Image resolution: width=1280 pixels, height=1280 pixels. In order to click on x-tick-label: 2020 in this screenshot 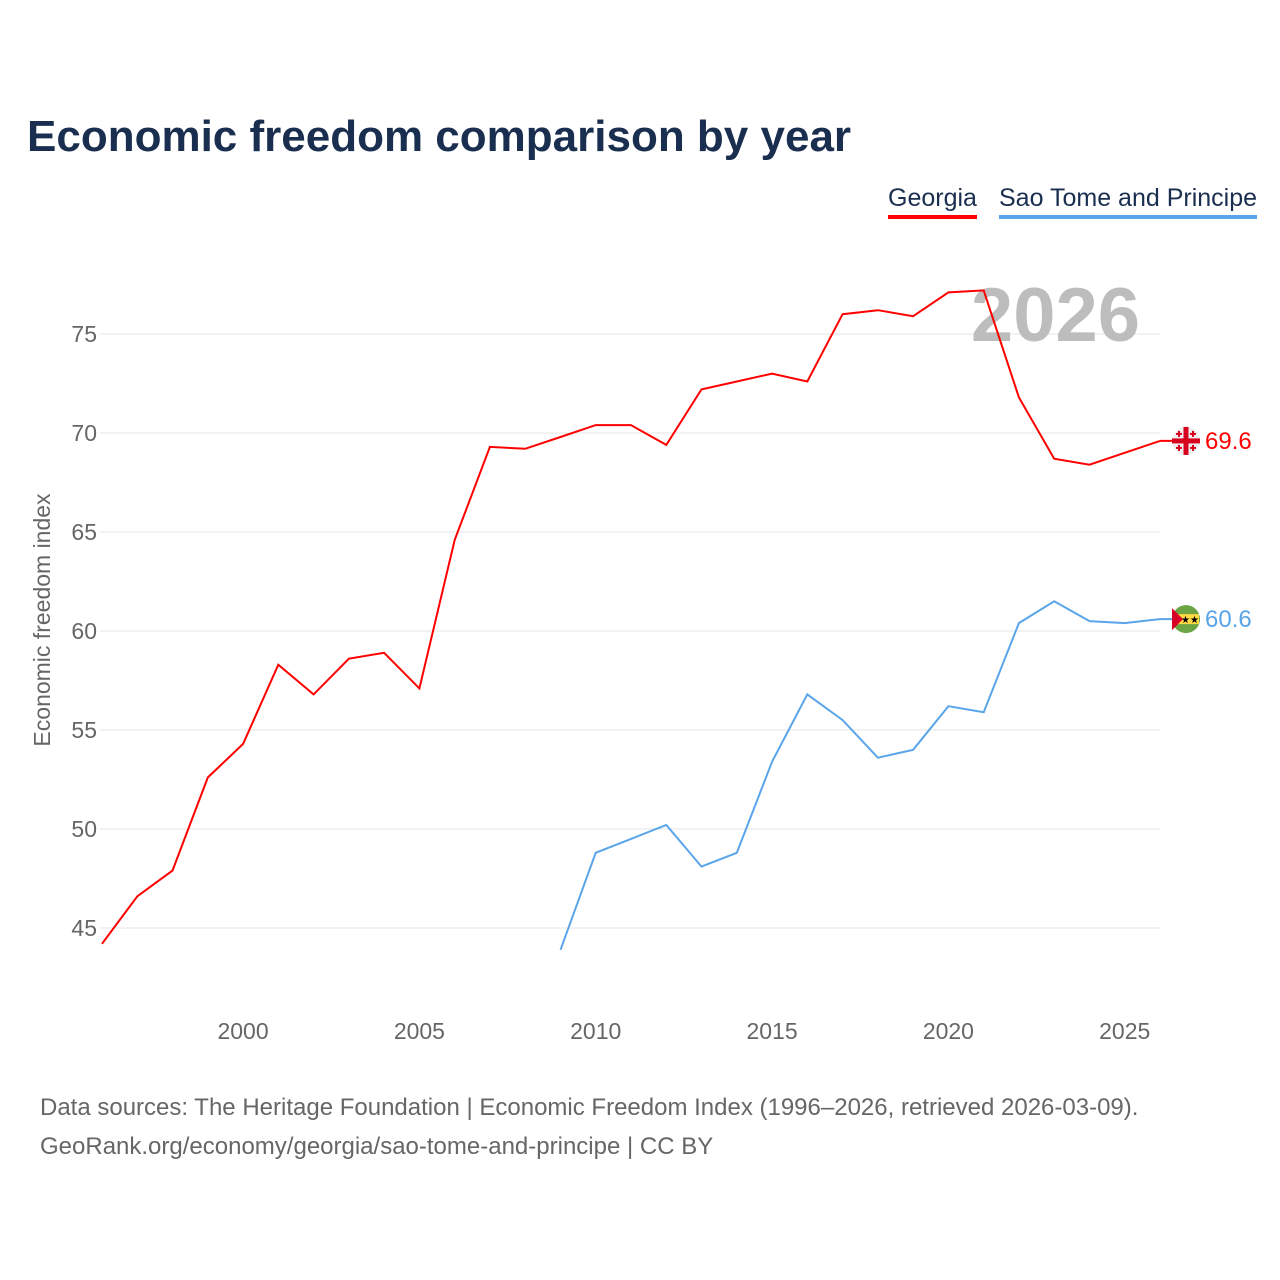, I will do `click(948, 1031)`.